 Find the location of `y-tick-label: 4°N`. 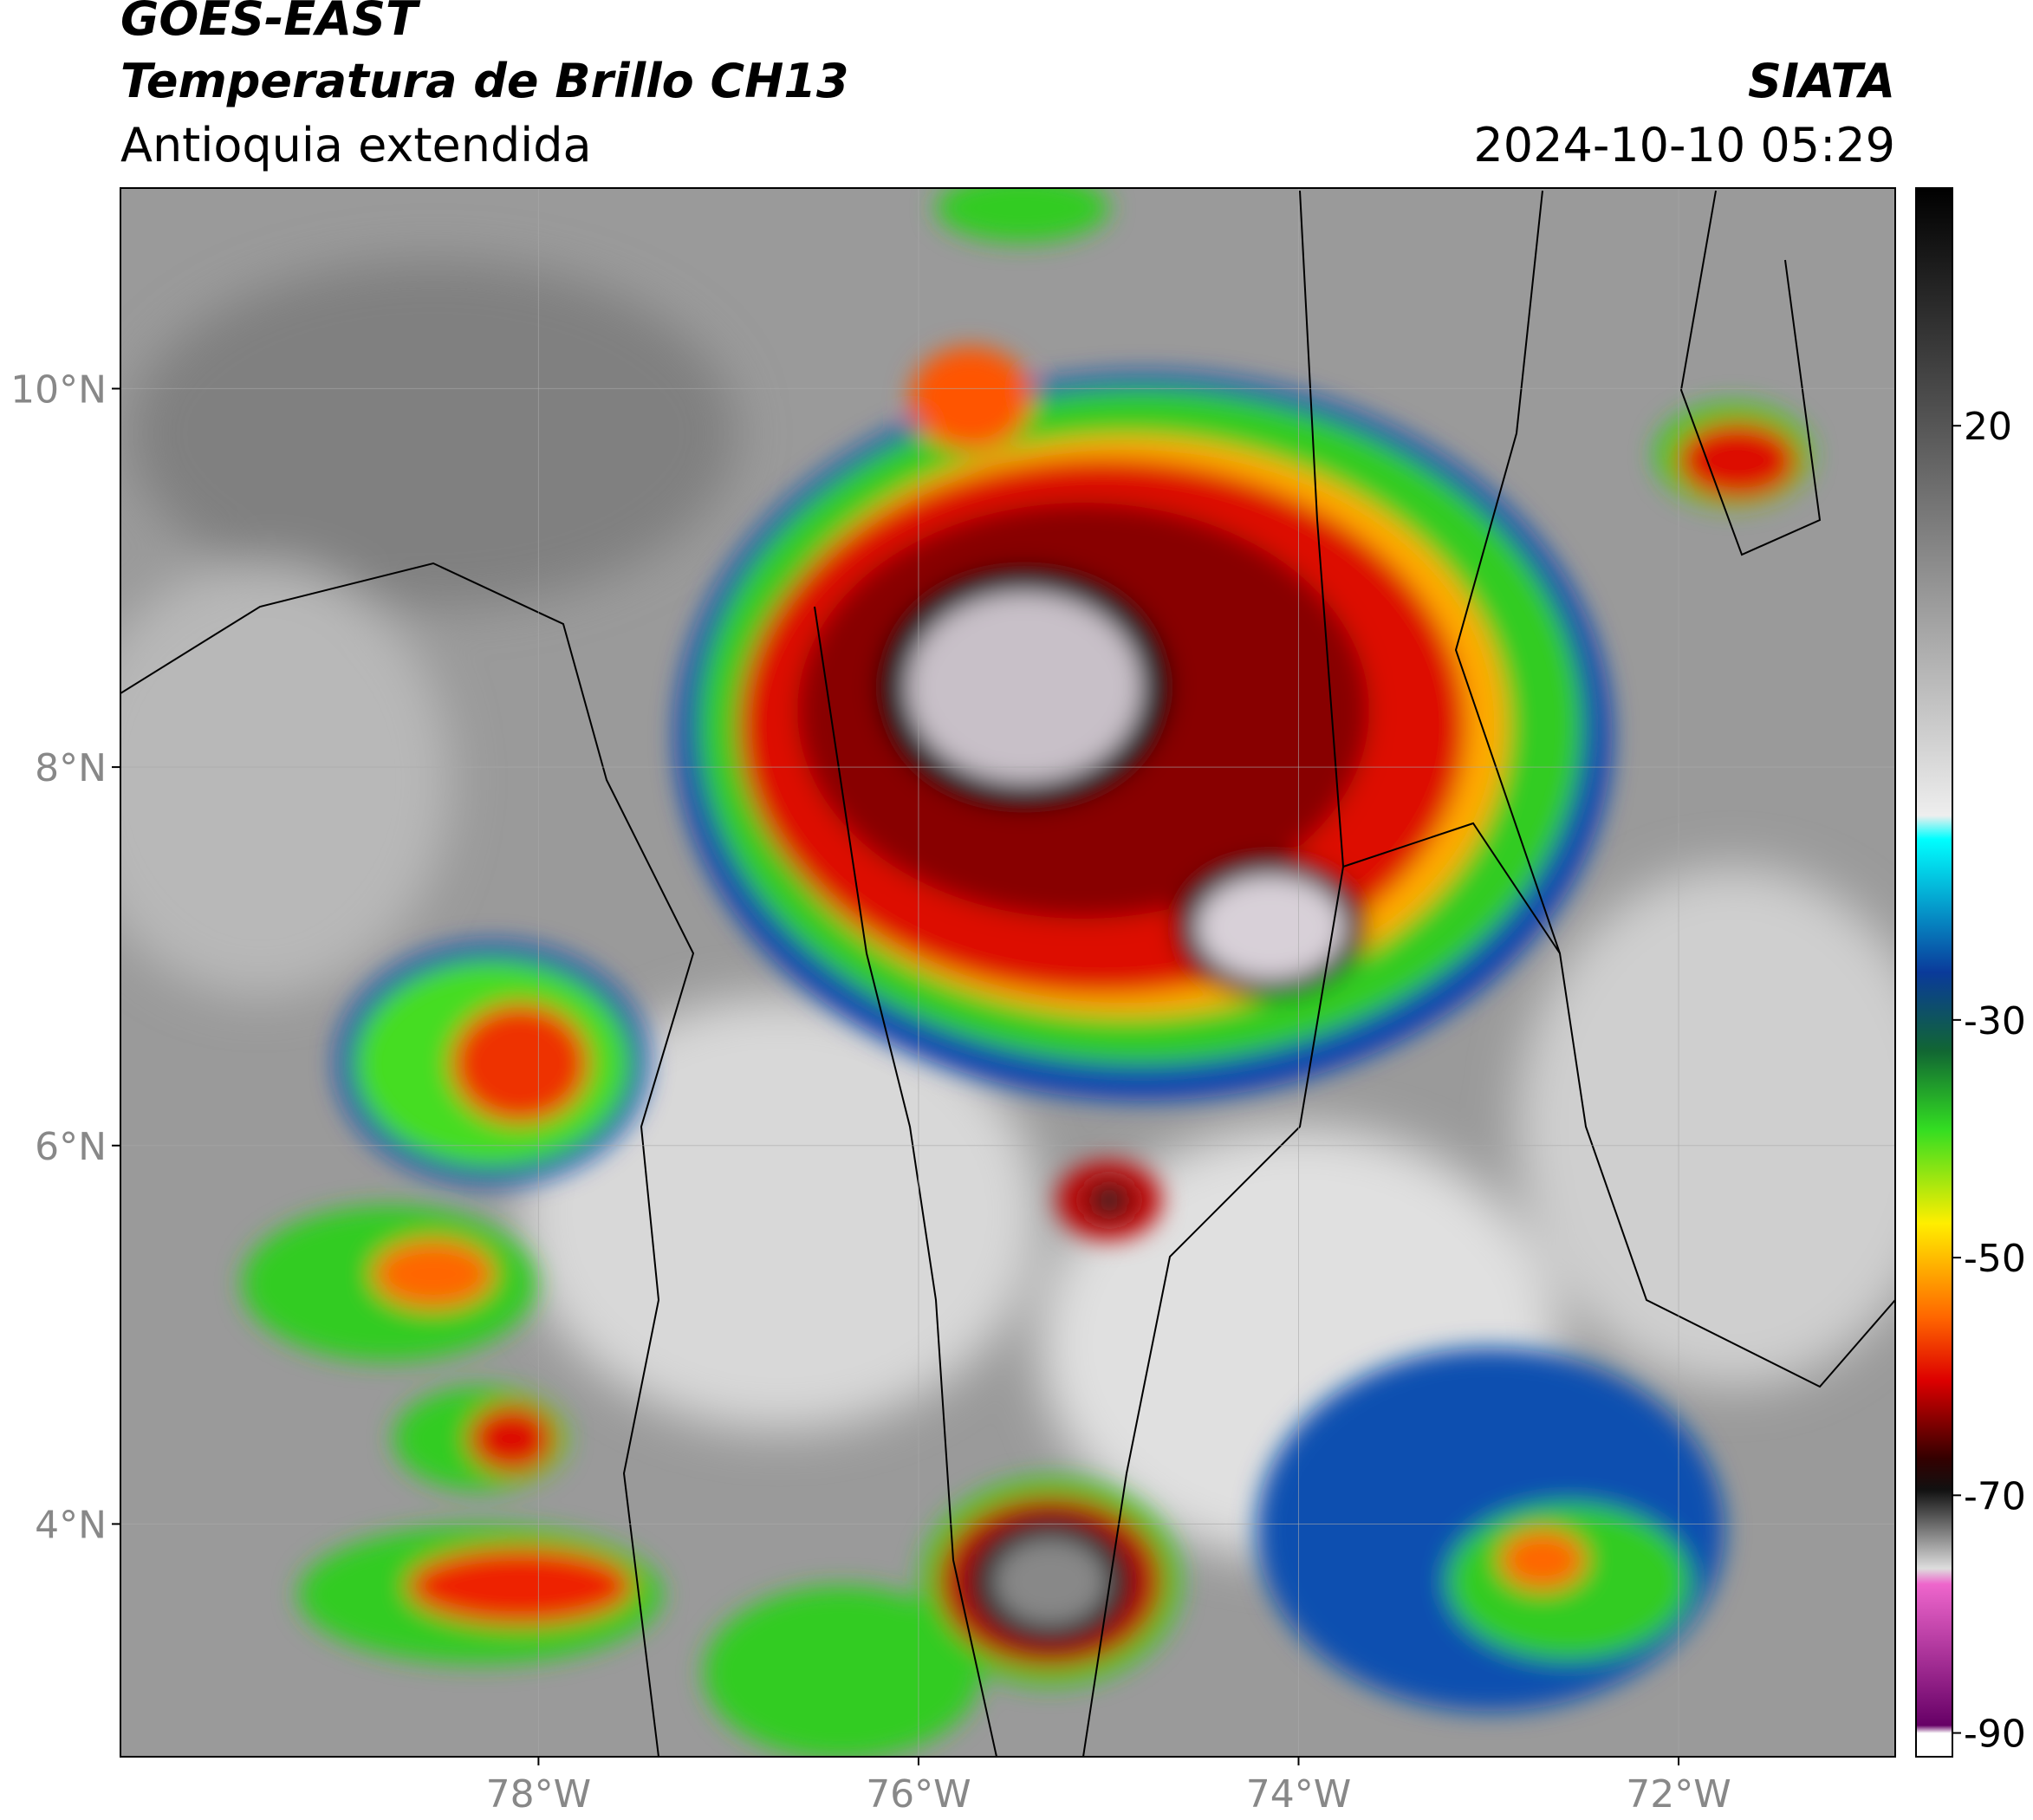

y-tick-label: 4°N is located at coordinates (71, 1525).